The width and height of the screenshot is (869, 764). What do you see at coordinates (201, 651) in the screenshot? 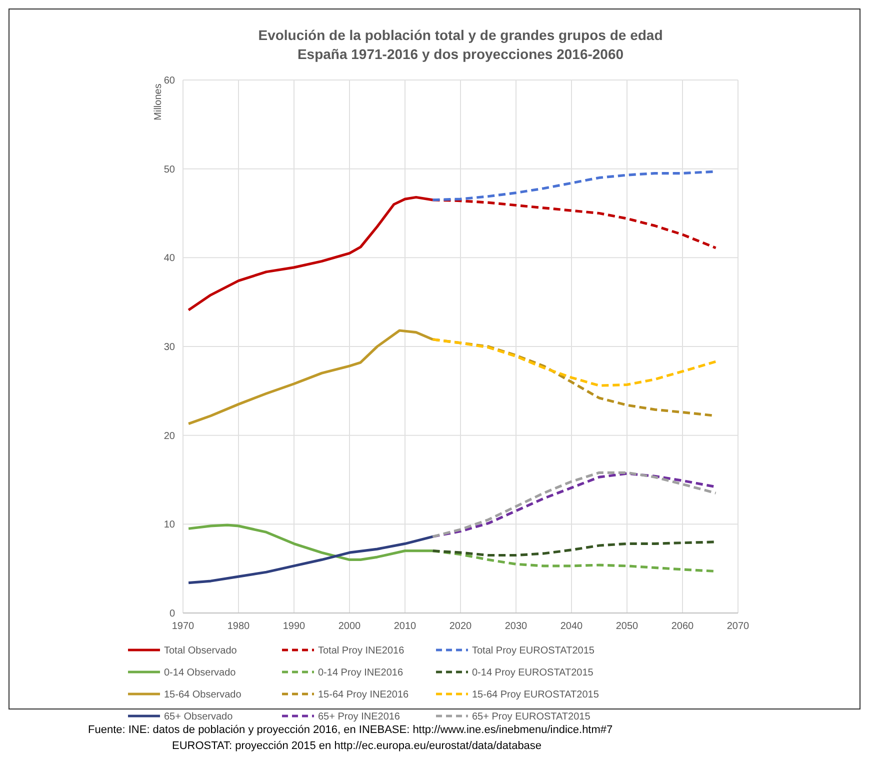
I see `legend-label: Total Observado` at bounding box center [201, 651].